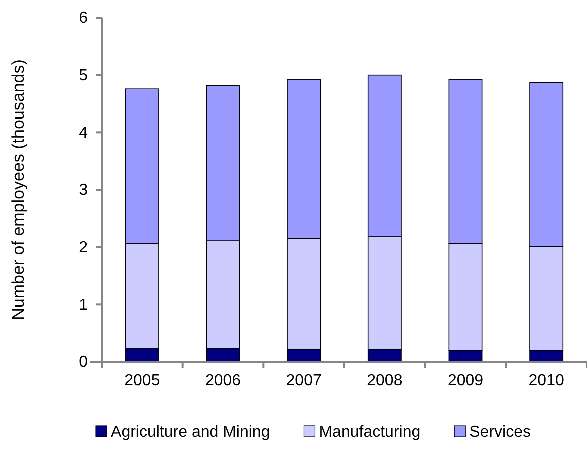 Image resolution: width=587 pixels, height=450 pixels. What do you see at coordinates (83, 247) in the screenshot?
I see `y-tick-label: 2` at bounding box center [83, 247].